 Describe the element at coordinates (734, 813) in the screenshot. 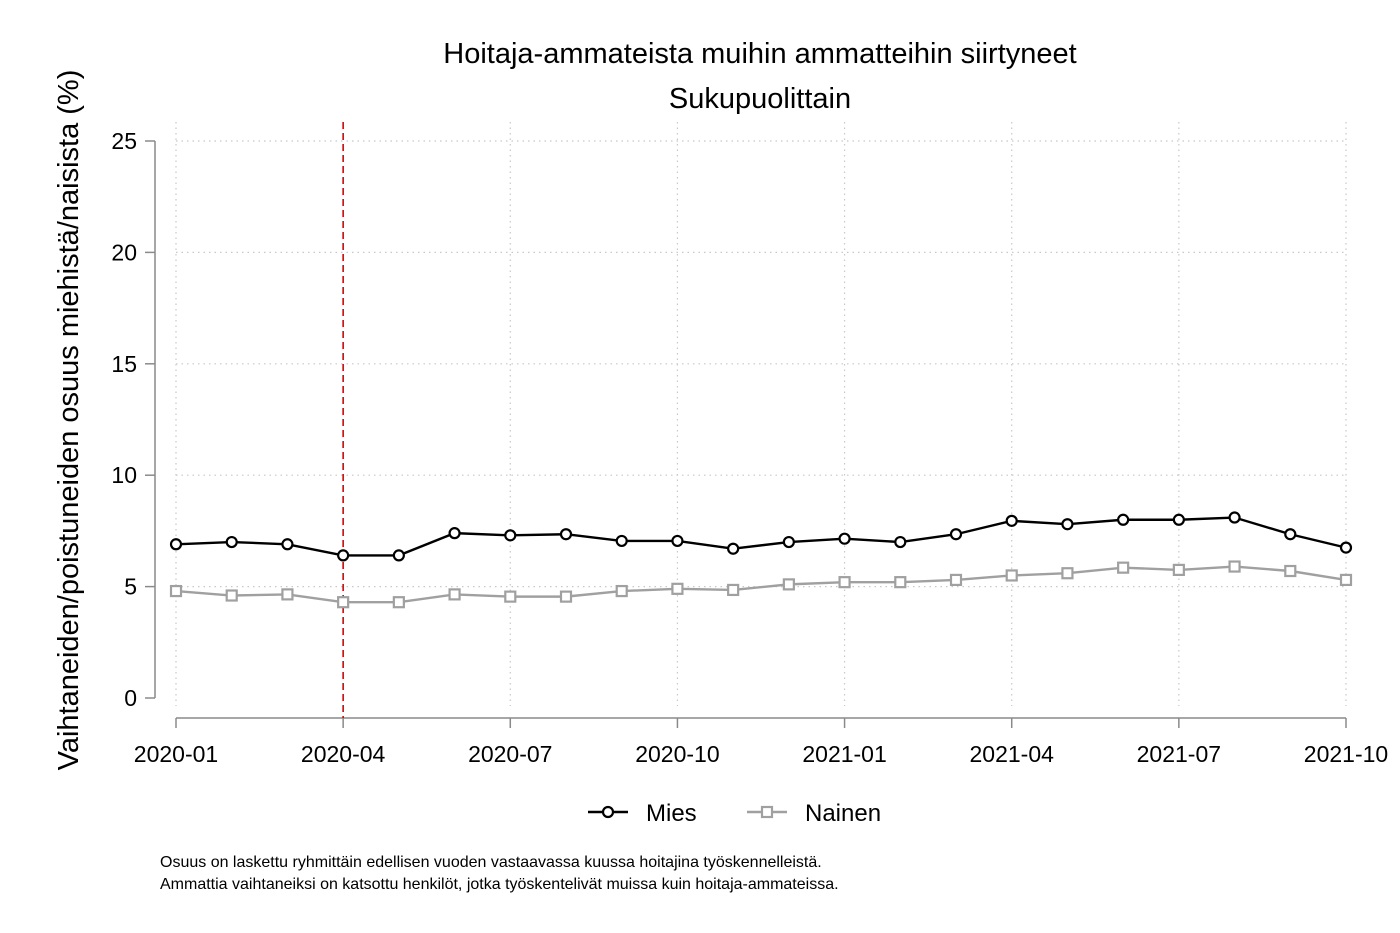

I see `legend: Mies Nainen` at that location.